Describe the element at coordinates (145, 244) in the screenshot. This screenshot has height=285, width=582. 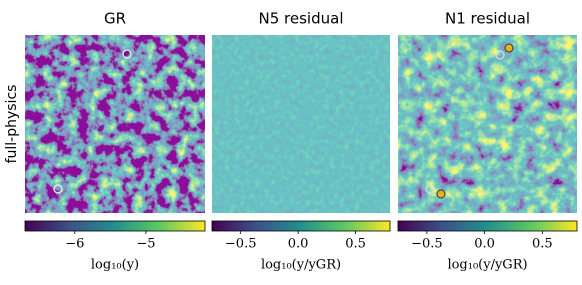
I see `colorbar-tick-label: −5` at that location.